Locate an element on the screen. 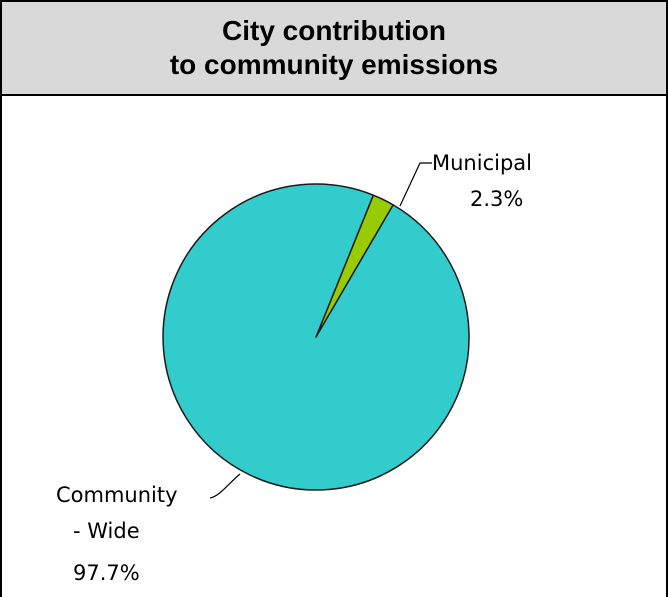 This screenshot has height=597, width=668. chart-title-line-1: City contribution is located at coordinates (334, 30).